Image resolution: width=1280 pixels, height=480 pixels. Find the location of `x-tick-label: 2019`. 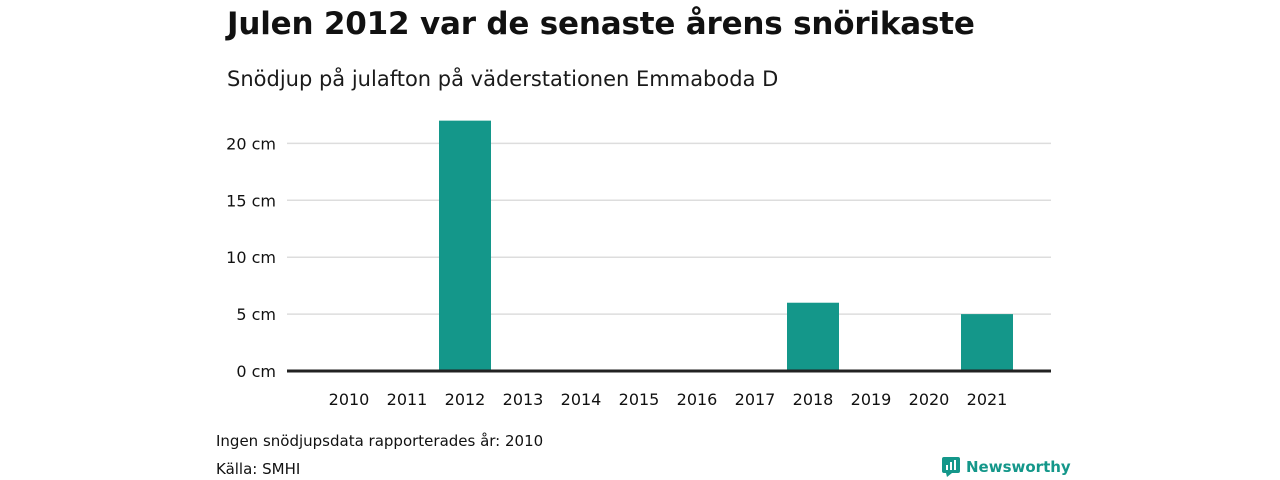

x-tick-label: 2019 is located at coordinates (871, 399).